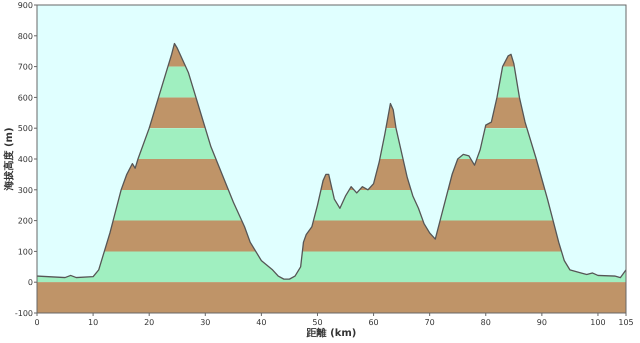  What do you see at coordinates (598, 322) in the screenshot?
I see `x-tick-label: 100` at bounding box center [598, 322].